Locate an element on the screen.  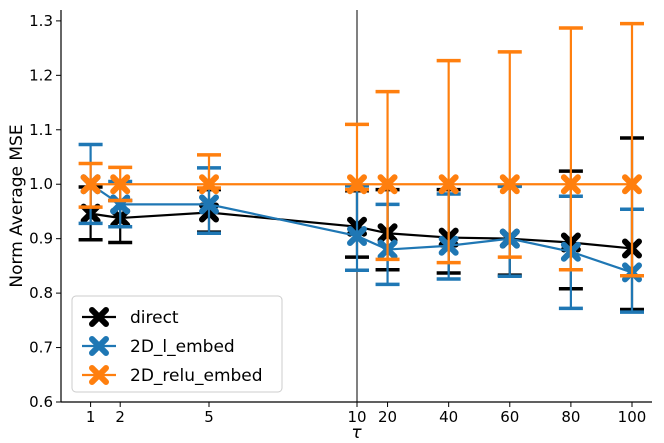
x-axis-label: τ is located at coordinates (356, 433).